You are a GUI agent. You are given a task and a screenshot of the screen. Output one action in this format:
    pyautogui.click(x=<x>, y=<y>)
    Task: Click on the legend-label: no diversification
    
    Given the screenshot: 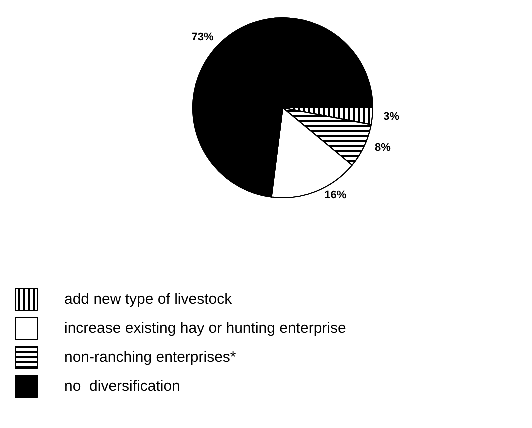 What is the action you would take?
    pyautogui.click(x=122, y=386)
    